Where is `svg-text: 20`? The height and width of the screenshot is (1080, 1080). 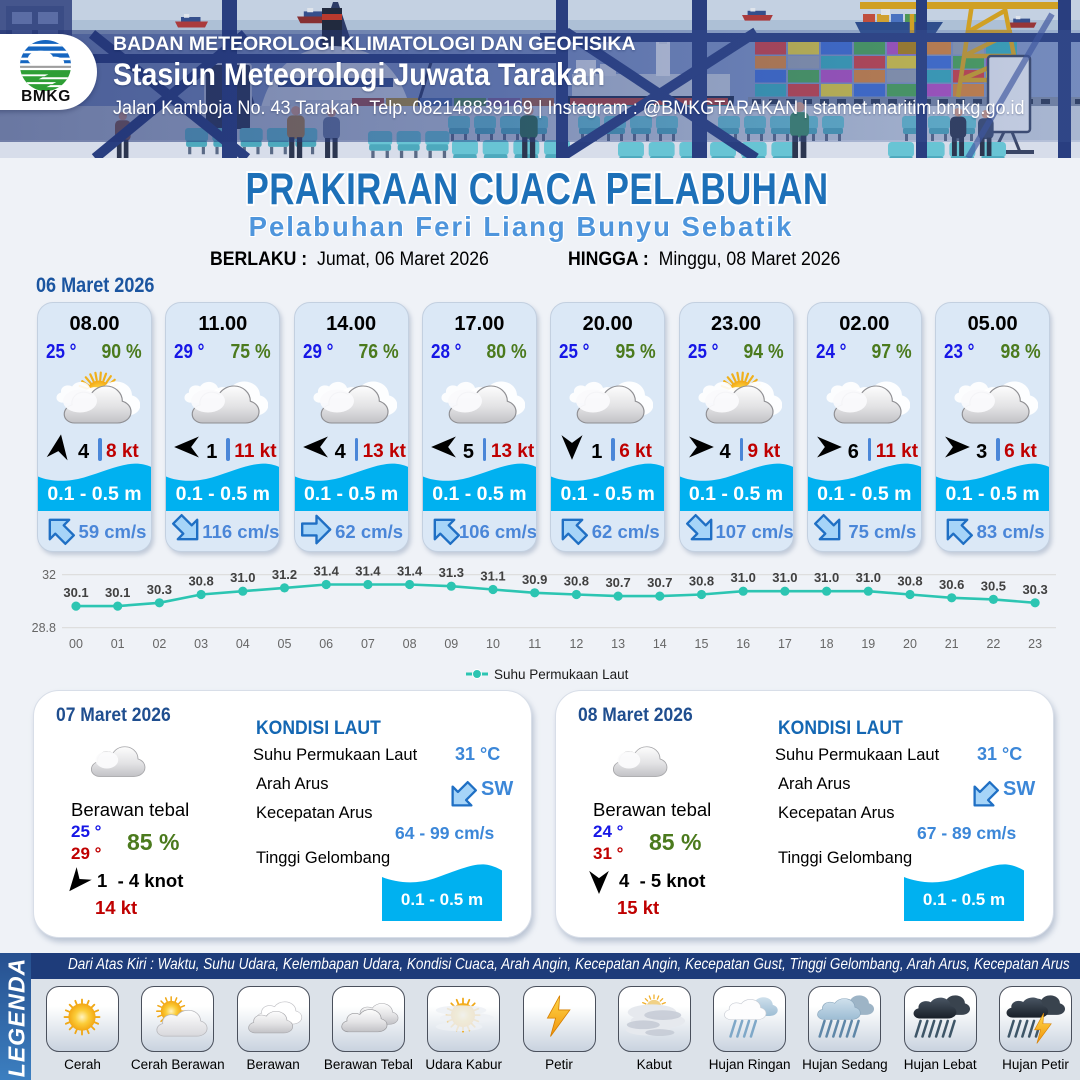
svg-text: 20 is located at coordinates (910, 644).